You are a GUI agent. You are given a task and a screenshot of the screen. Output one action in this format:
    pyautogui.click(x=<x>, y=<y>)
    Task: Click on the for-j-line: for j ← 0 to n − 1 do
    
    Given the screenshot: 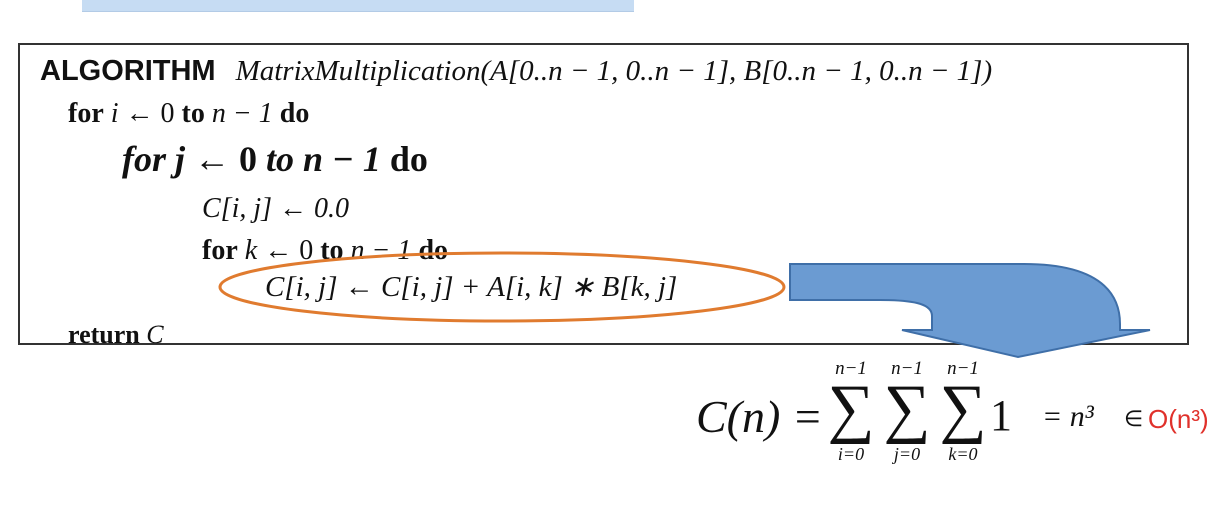 What is the action you would take?
    pyautogui.click(x=275, y=159)
    